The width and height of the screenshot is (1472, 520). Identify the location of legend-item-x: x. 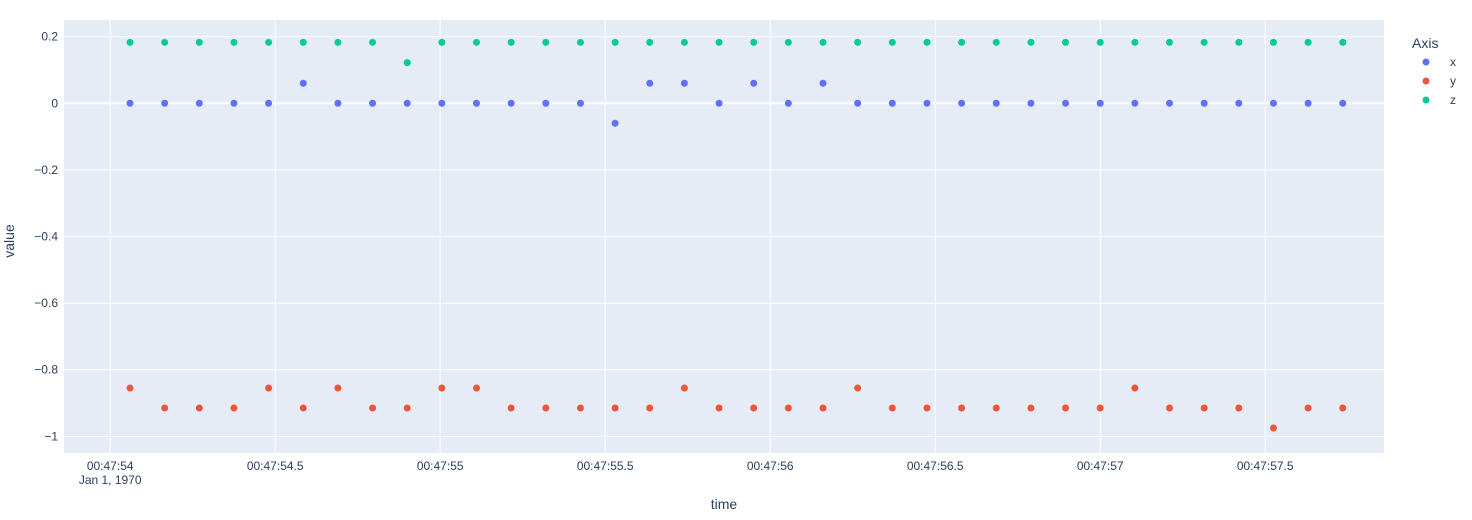
(1439, 62).